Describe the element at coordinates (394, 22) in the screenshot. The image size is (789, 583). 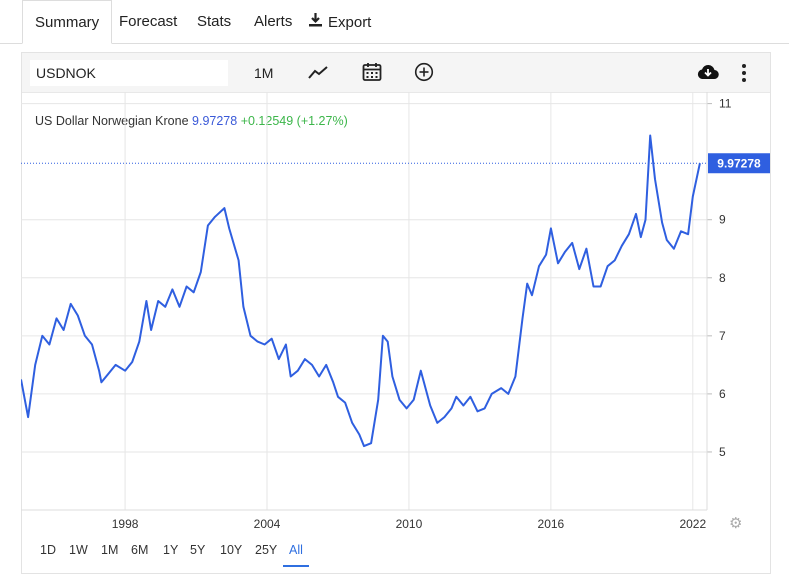
I see `top-nav: Summary Forecast Stats Alerts Export` at that location.